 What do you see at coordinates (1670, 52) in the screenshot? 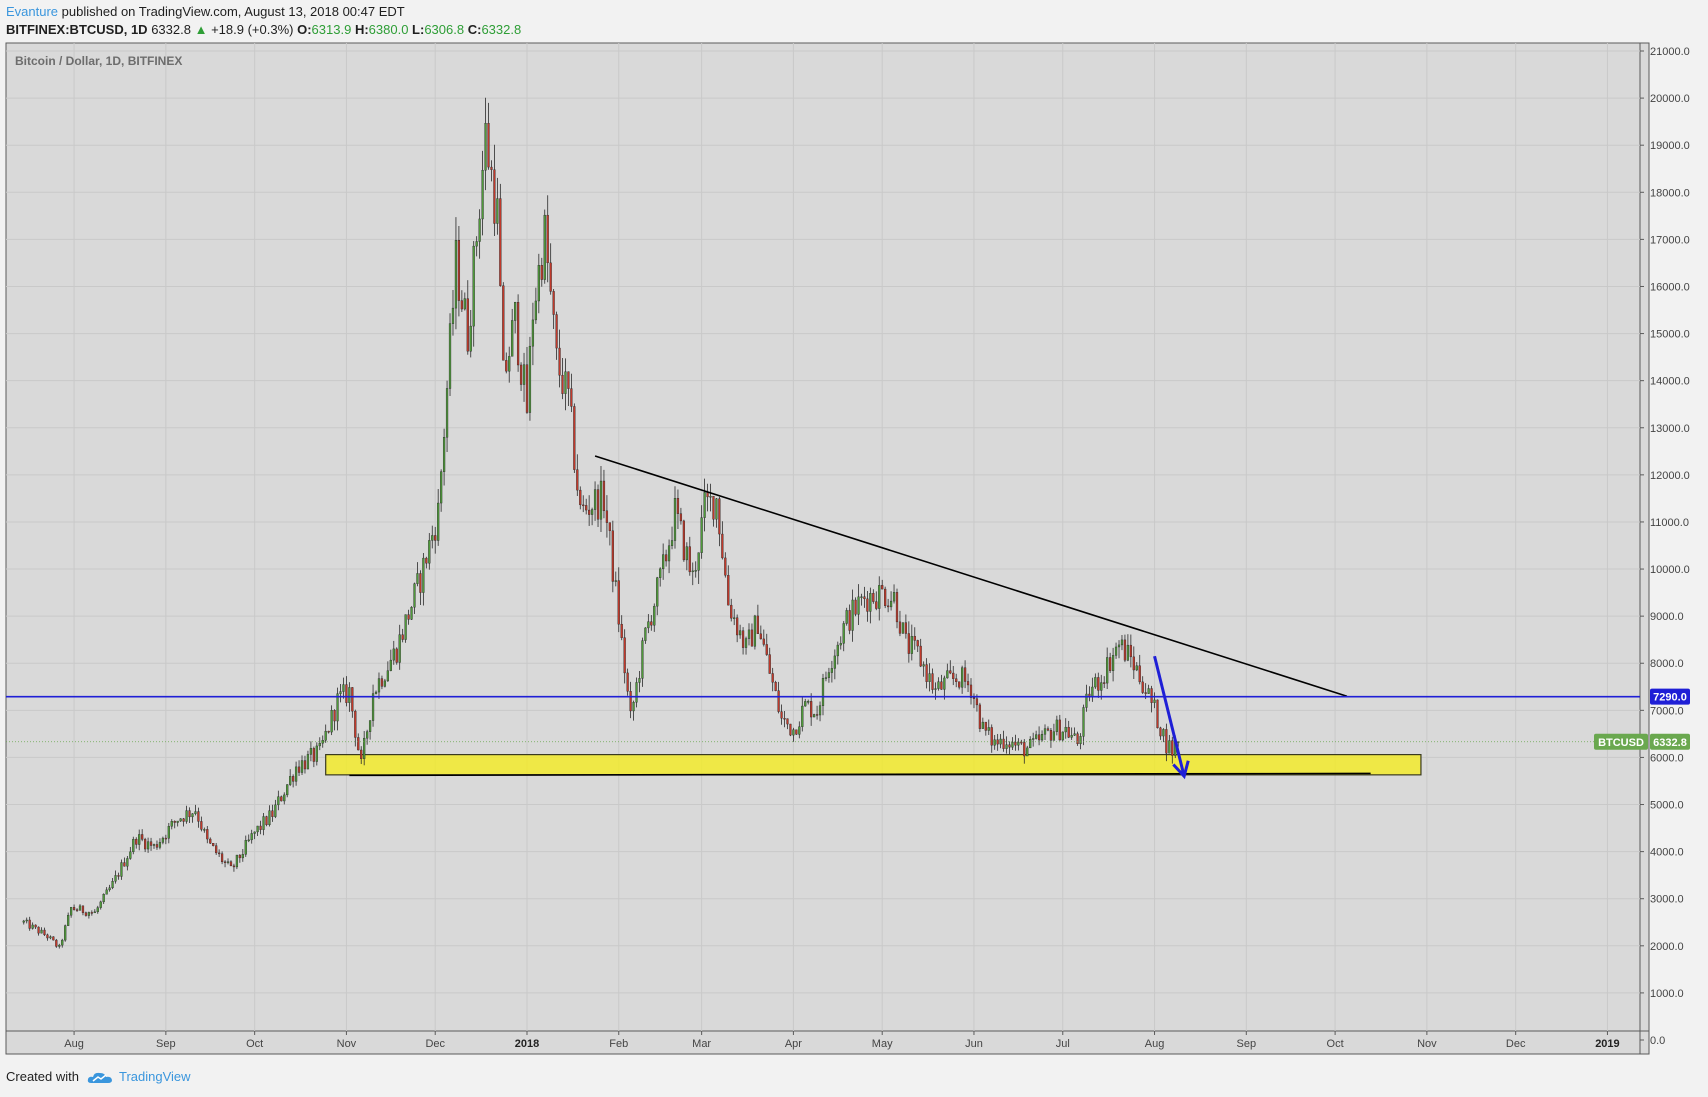
I see `y-tick-label: 21000.0` at bounding box center [1670, 52].